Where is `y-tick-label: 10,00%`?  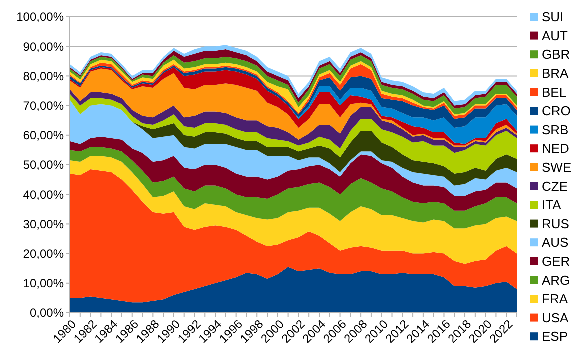
y-tick-label: 10,00% is located at coordinates (43, 283).